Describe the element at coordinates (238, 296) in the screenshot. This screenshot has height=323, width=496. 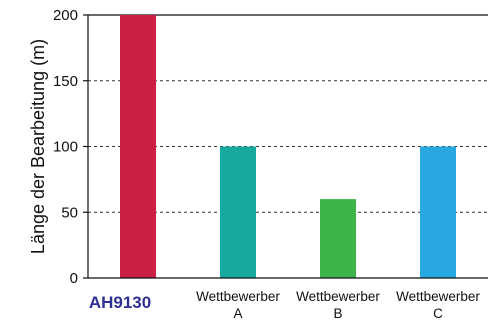
I see `x-label-2-line-1: Wettbewerber` at that location.